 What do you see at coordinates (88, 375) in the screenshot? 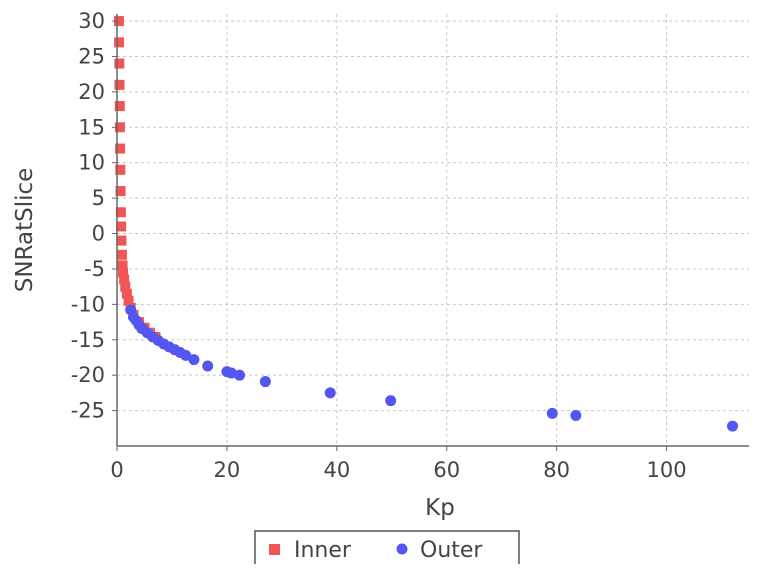
I see `y-tick-label: -20` at bounding box center [88, 375].